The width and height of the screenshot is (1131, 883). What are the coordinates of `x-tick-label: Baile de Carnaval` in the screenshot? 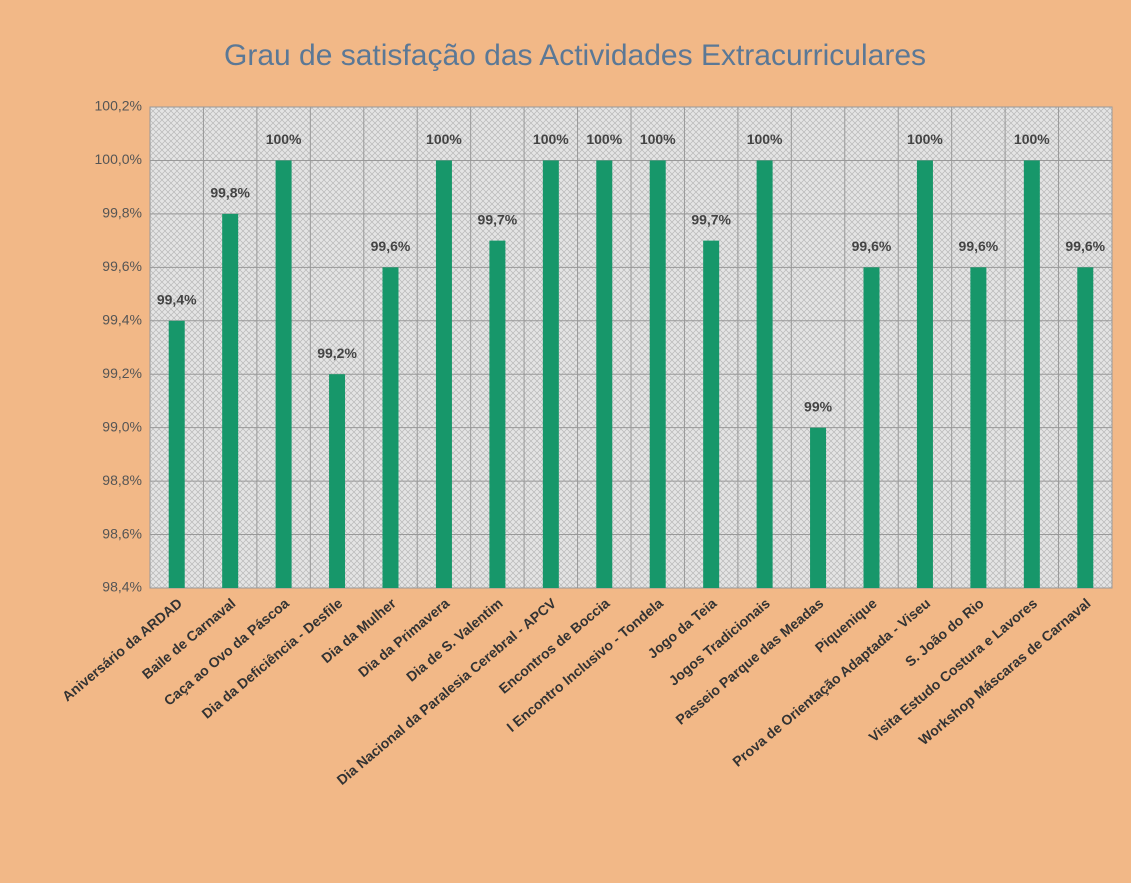 It's located at (189, 638).